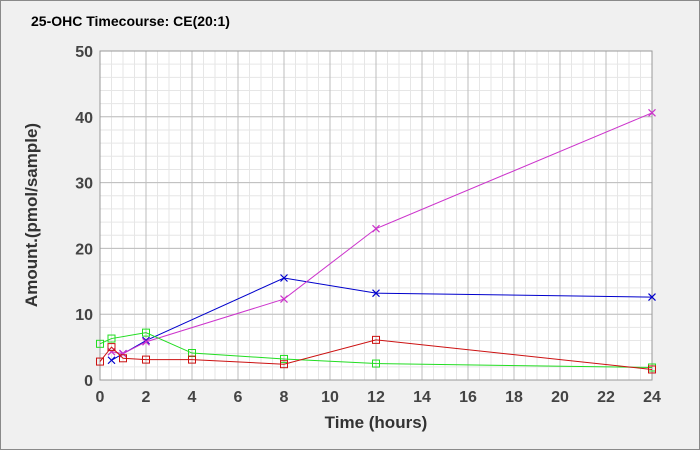 This screenshot has width=700, height=450. I want to click on x-tick-label: 4, so click(192, 397).